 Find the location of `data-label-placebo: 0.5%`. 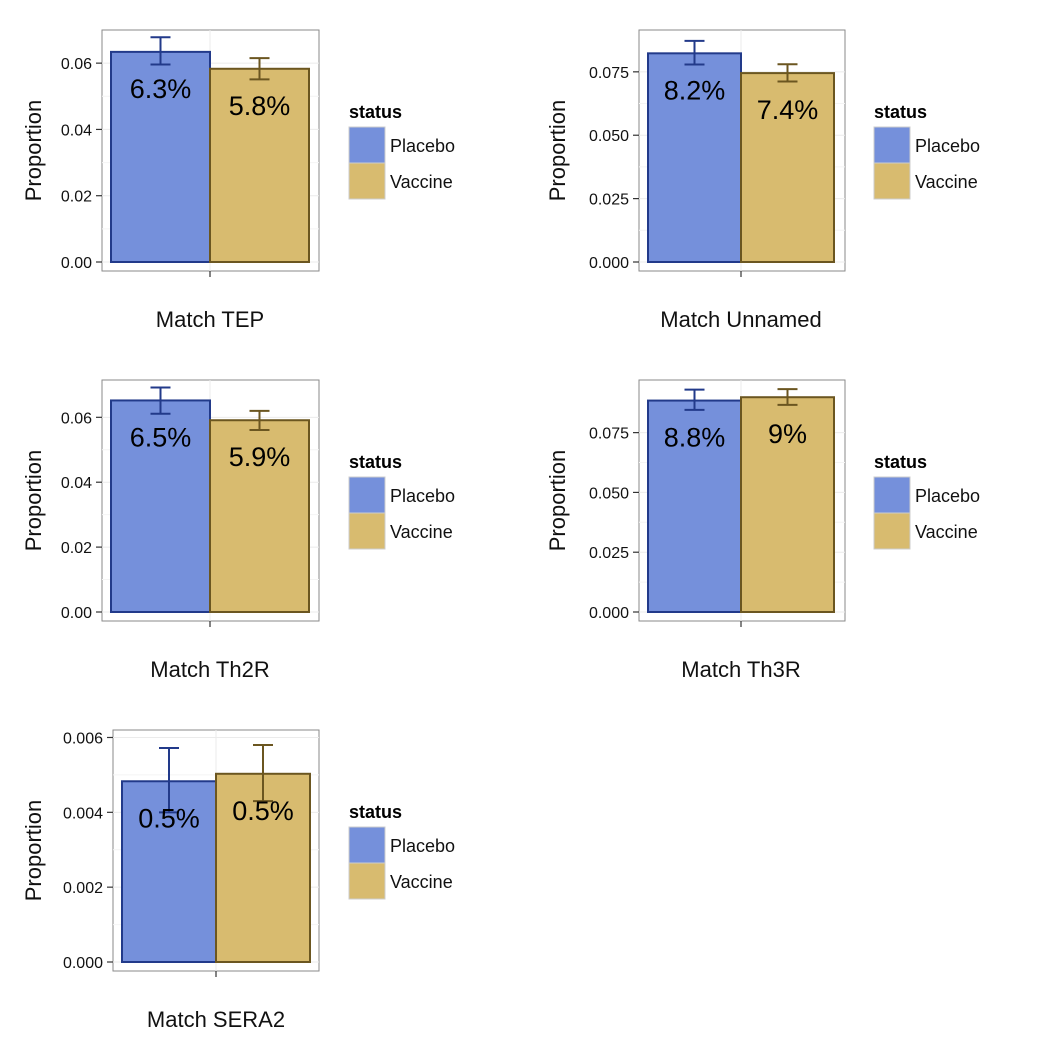

data-label-placebo: 0.5% is located at coordinates (169, 818).